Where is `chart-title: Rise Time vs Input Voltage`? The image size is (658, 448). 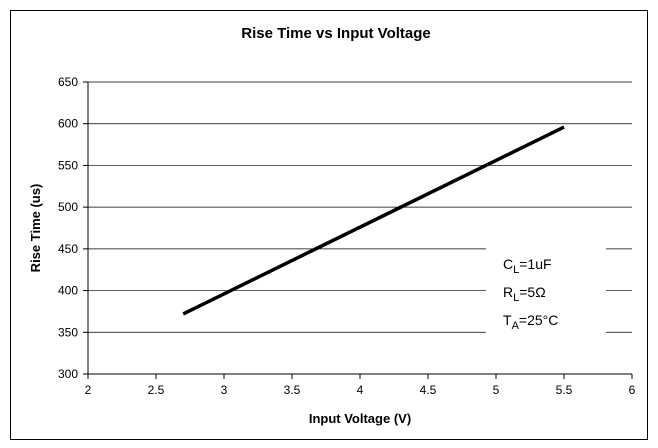
chart-title: Rise Time vs Input Voltage is located at coordinates (336, 33).